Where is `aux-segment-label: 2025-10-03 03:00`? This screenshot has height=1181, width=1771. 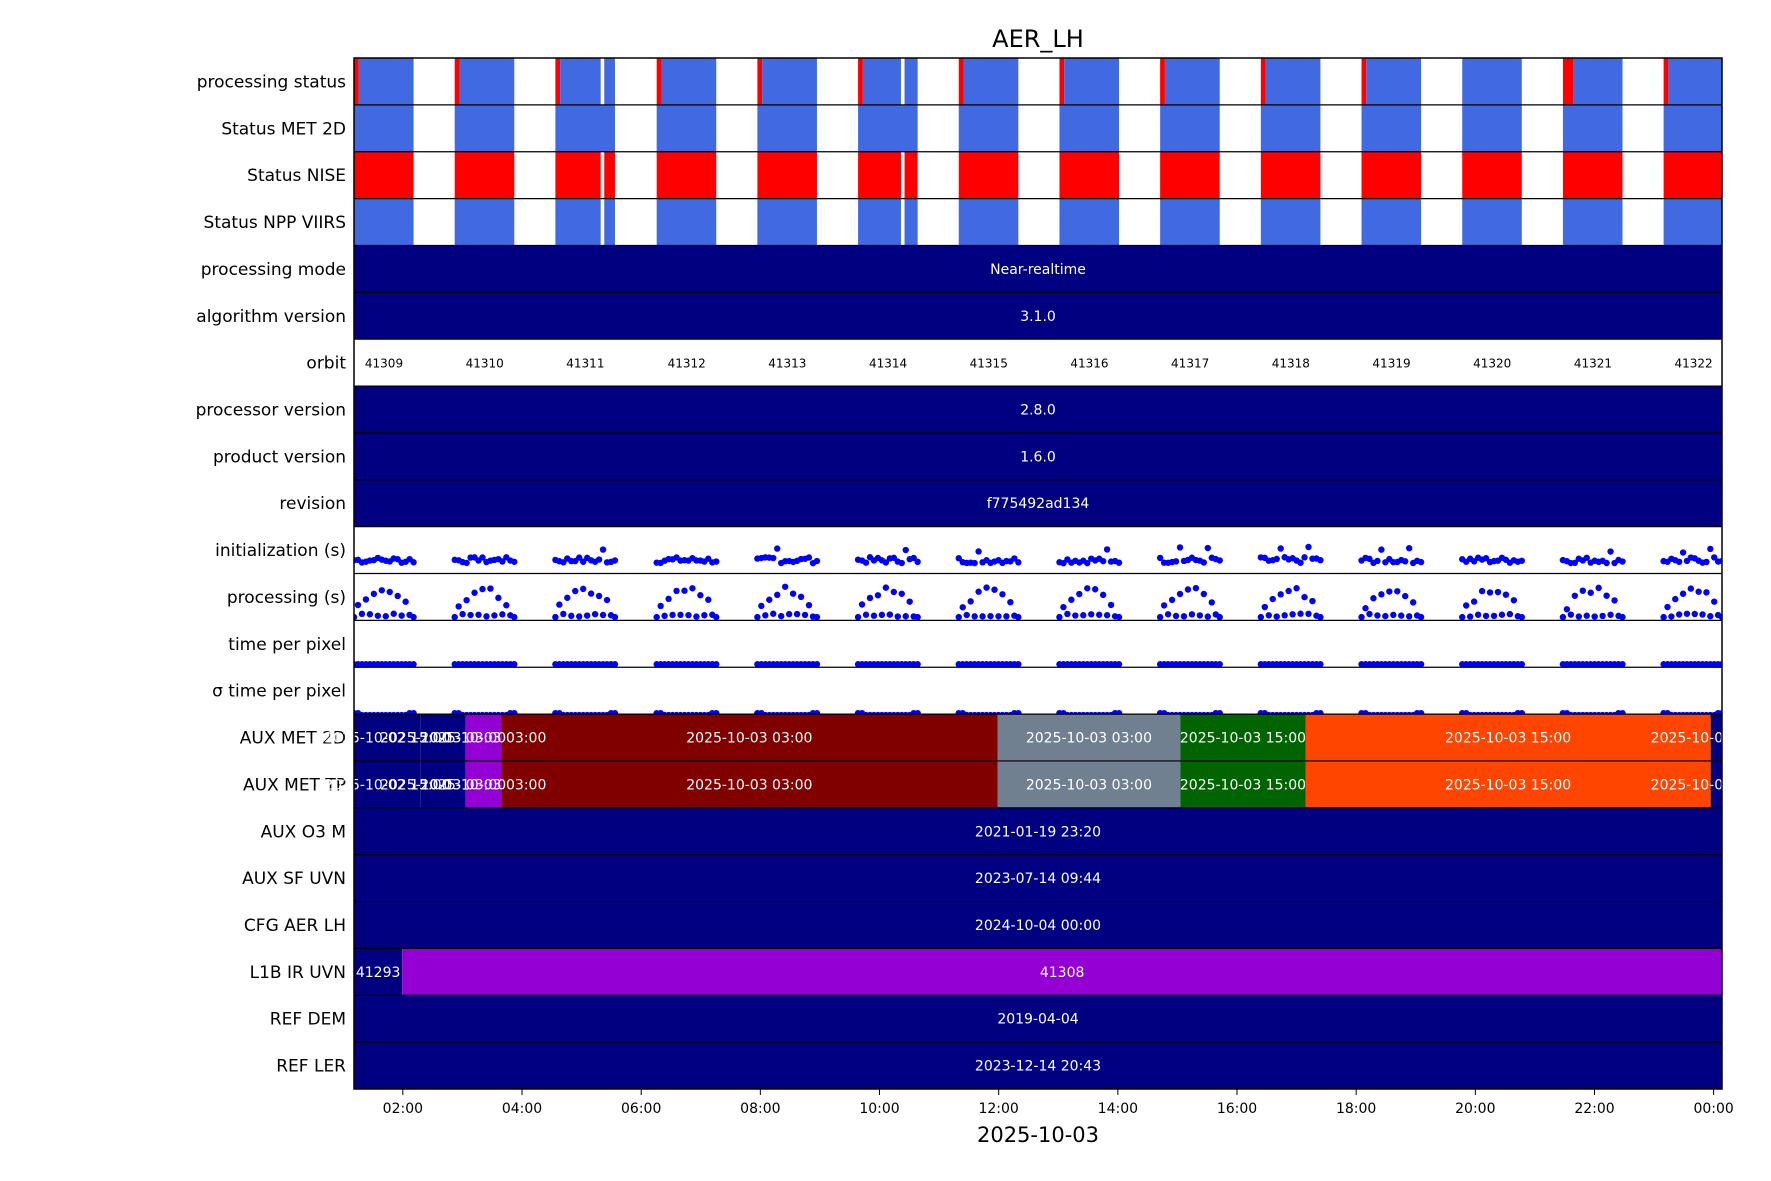
aux-segment-label: 2025-10-03 03:00 is located at coordinates (483, 739).